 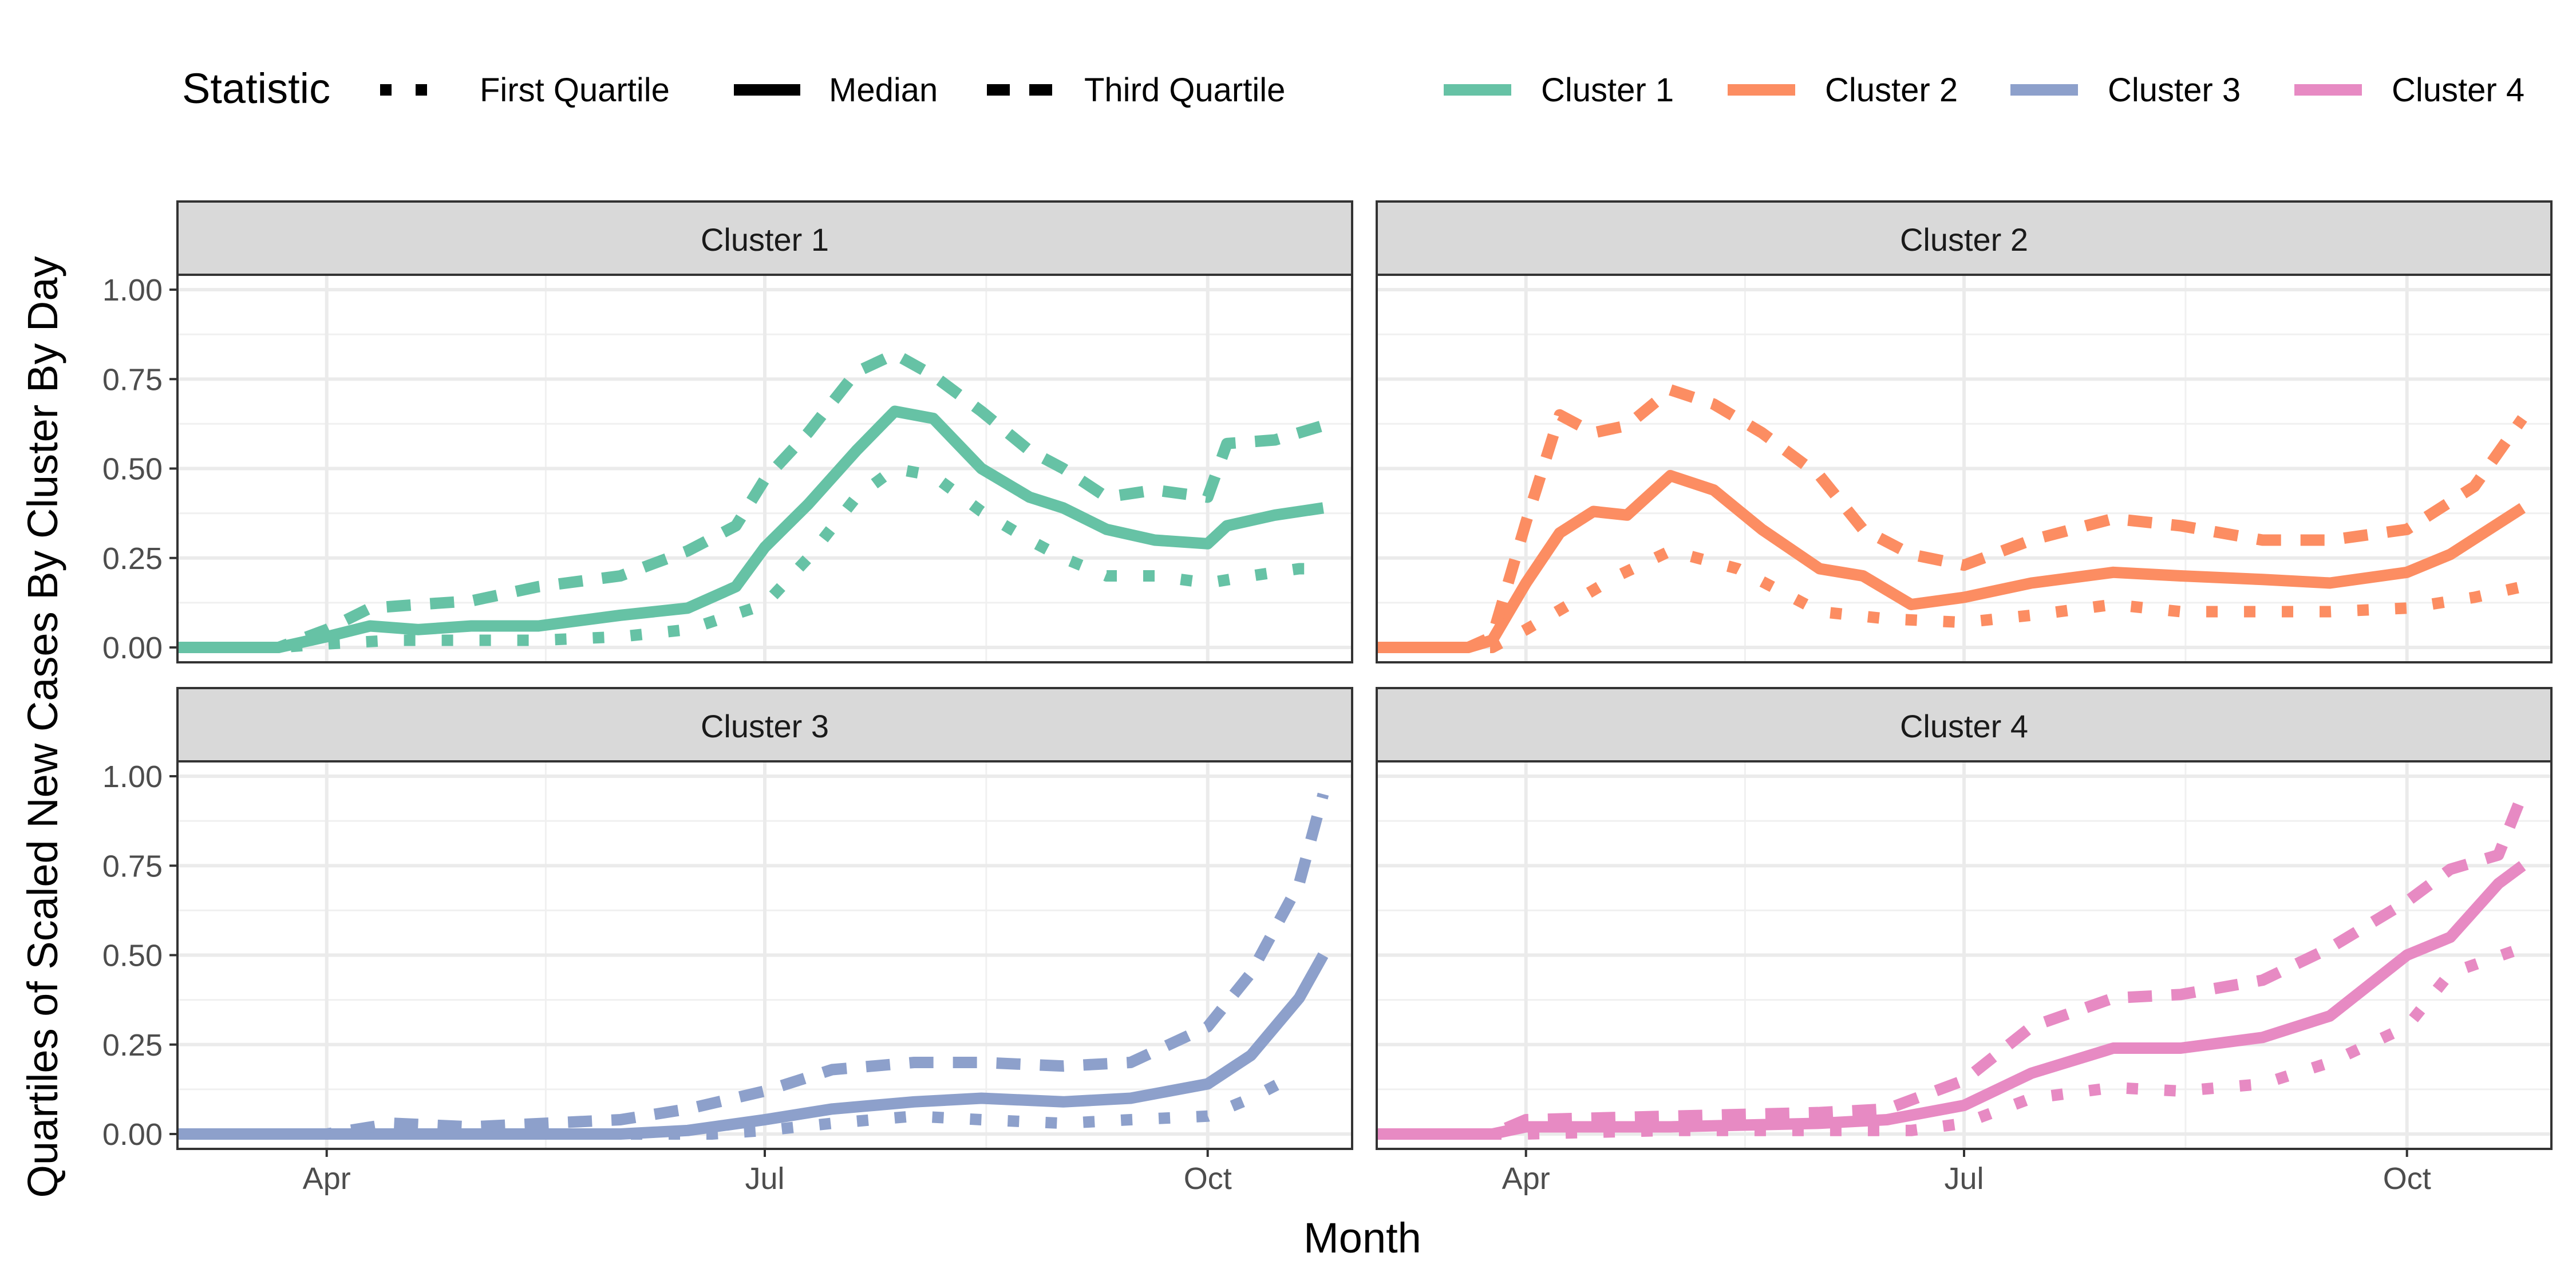 What do you see at coordinates (2458, 90) in the screenshot?
I see `legend-label-cluster-4: Cluster 4` at bounding box center [2458, 90].